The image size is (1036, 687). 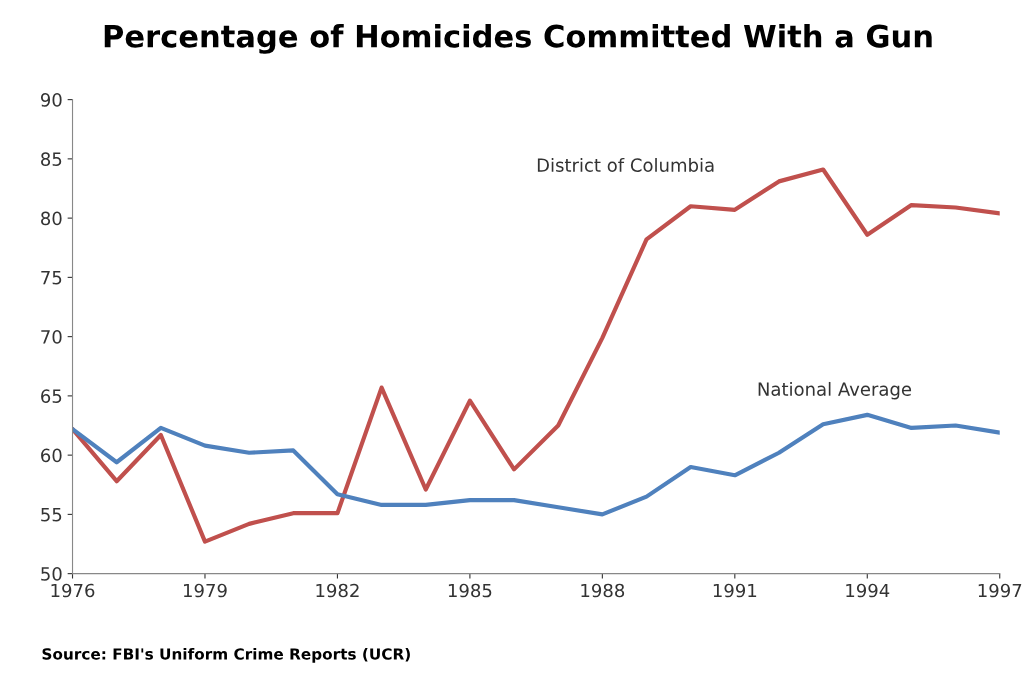 What do you see at coordinates (51, 100) in the screenshot?
I see `y-tick-label: 90` at bounding box center [51, 100].